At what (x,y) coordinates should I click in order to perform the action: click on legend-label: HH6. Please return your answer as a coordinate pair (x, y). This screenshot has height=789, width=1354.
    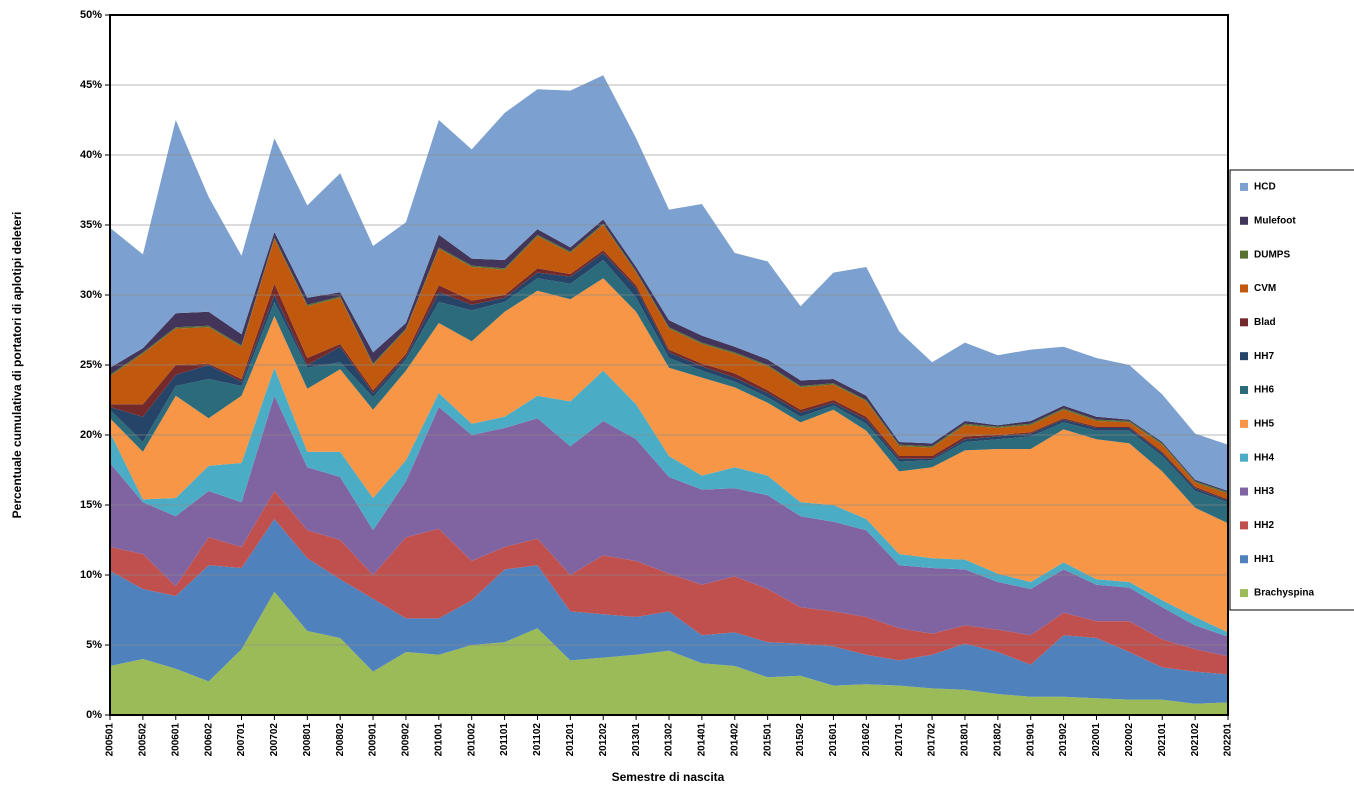
    Looking at the image, I should click on (1264, 390).